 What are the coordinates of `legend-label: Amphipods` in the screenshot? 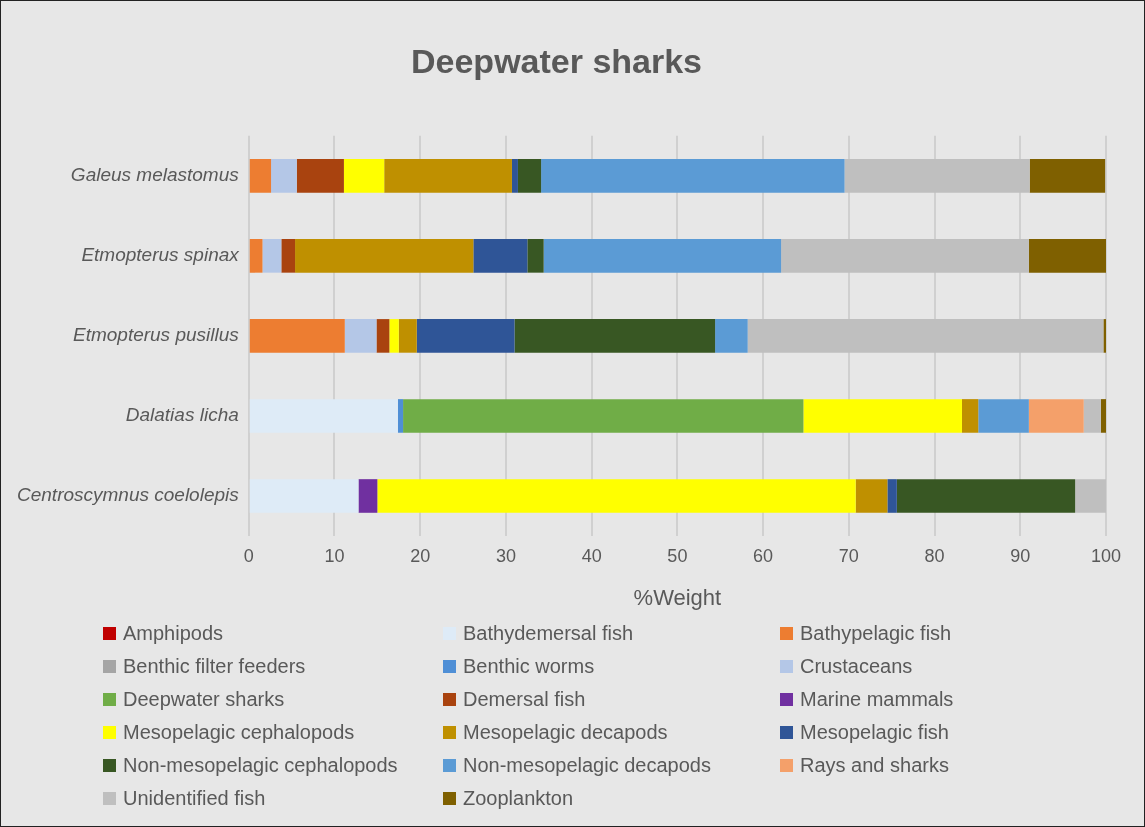 It's located at (173, 633).